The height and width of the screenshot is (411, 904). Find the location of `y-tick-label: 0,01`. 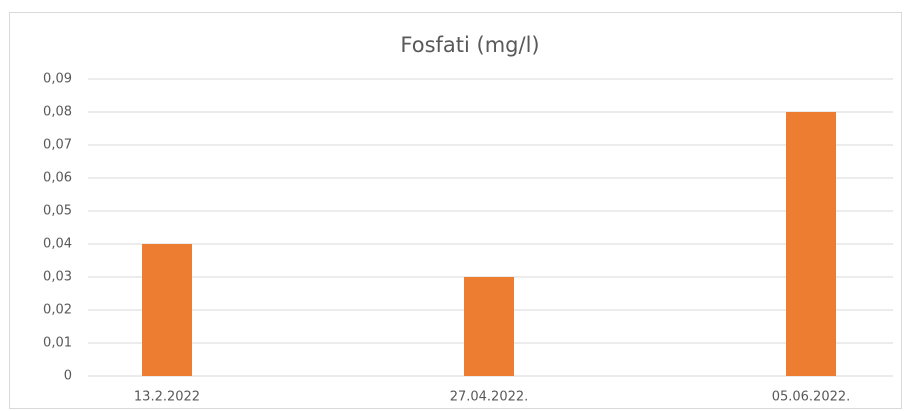

y-tick-label: 0,01 is located at coordinates (57, 343).